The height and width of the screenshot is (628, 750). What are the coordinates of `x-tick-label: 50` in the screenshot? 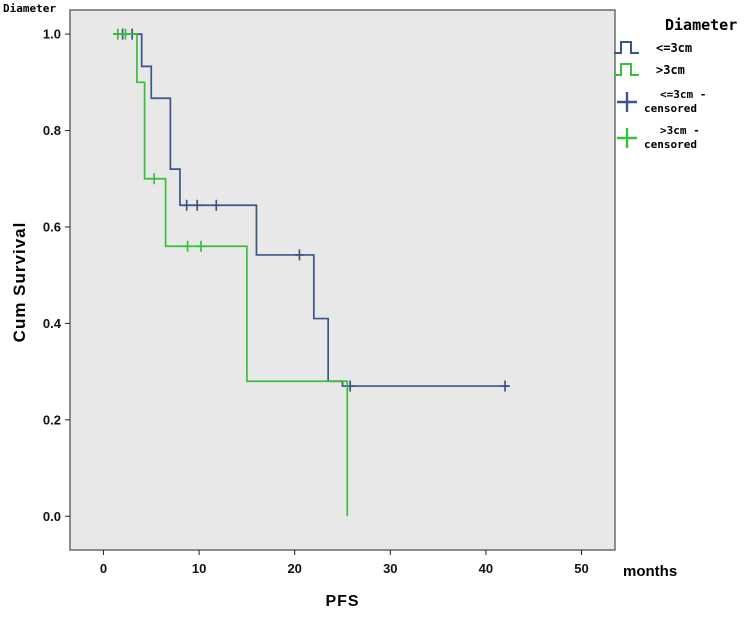 It's located at (581, 568).